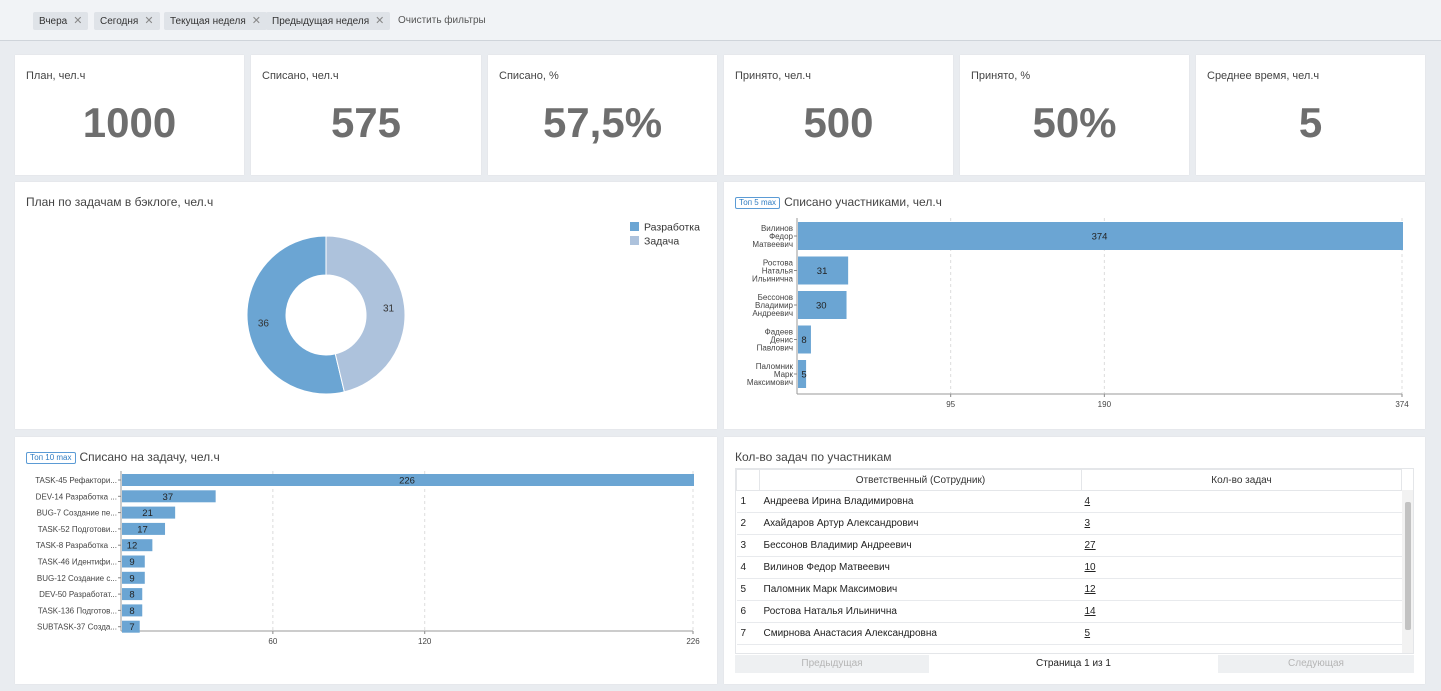  What do you see at coordinates (1310, 122) in the screenshot?
I see `kpi-value: 5` at bounding box center [1310, 122].